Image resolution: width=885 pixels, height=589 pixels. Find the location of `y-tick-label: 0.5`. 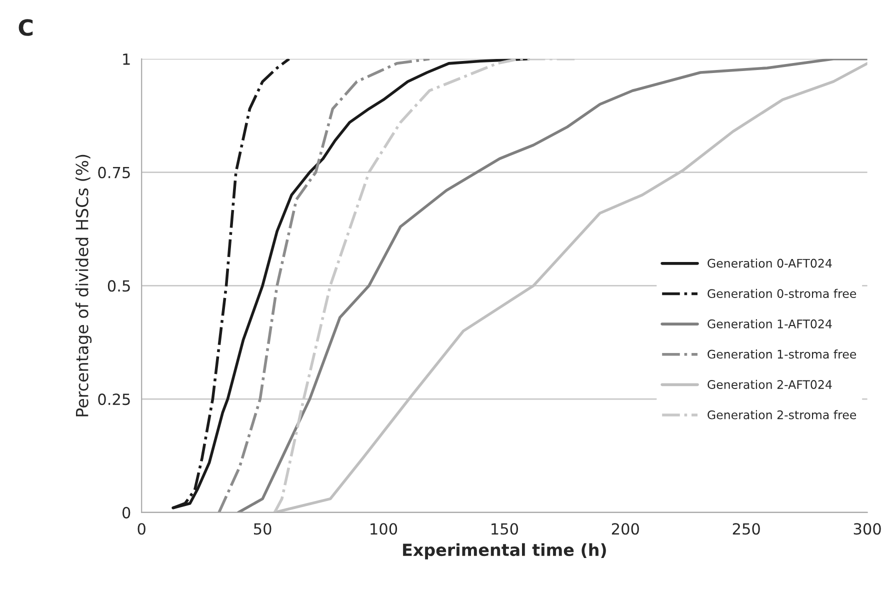

y-tick-label: 0.5 is located at coordinates (119, 286).